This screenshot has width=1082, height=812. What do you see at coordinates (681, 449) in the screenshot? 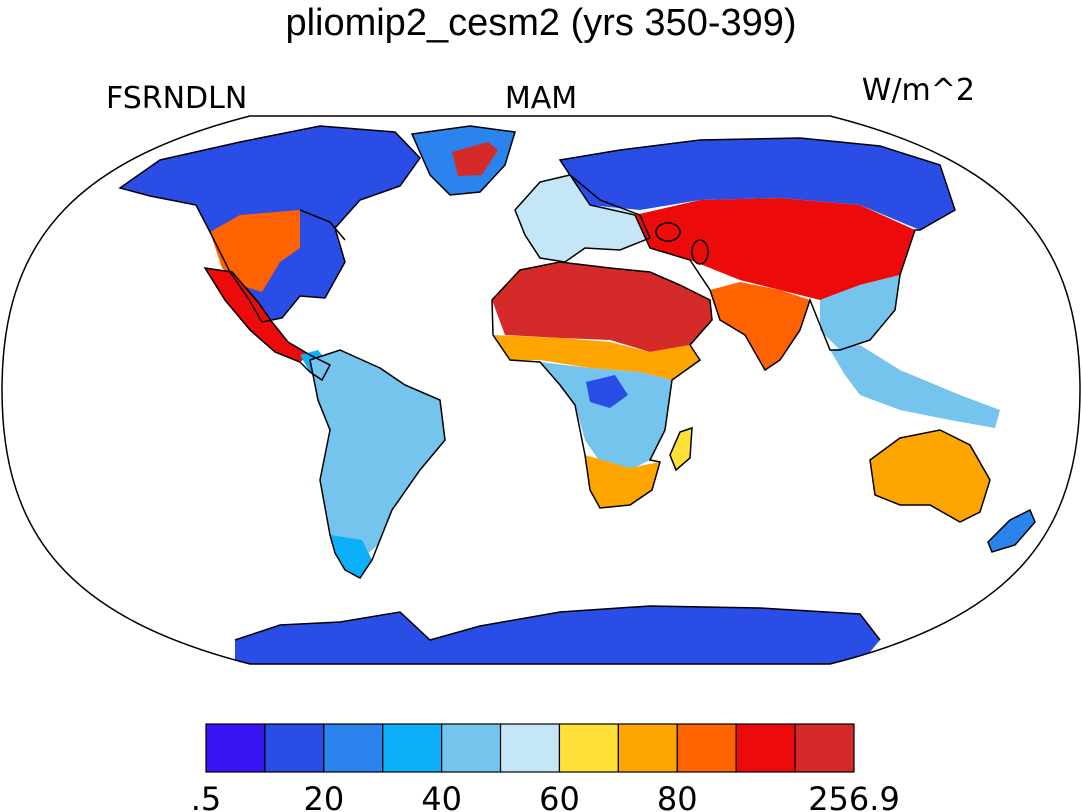
I see `region-madagascar` at bounding box center [681, 449].